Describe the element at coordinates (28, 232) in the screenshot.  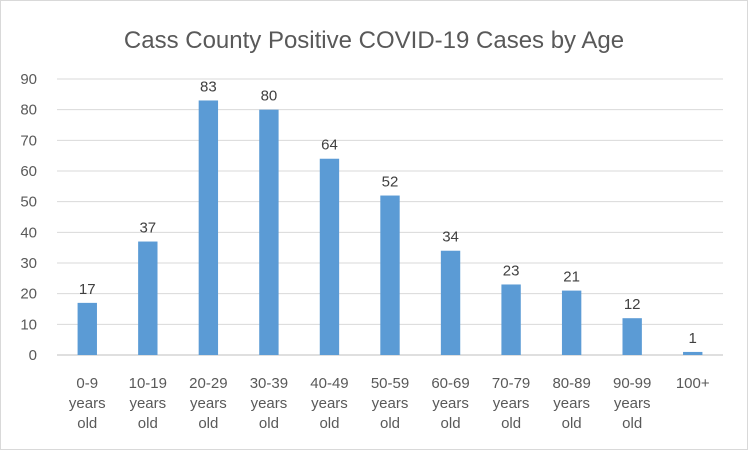
I see `y-tick-label: 40` at that location.